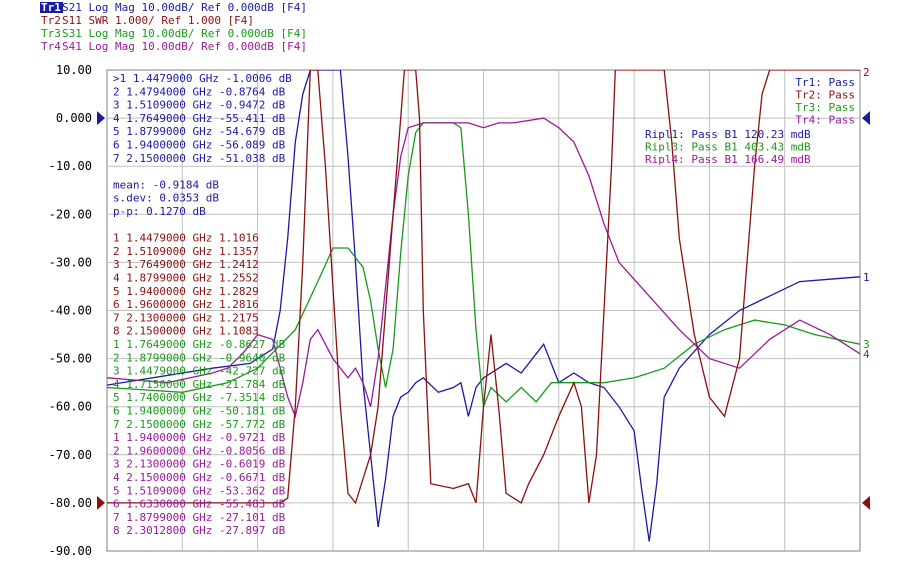  What do you see at coordinates (70, 262) in the screenshot?
I see `y-tick-label: -30.00` at bounding box center [70, 262].